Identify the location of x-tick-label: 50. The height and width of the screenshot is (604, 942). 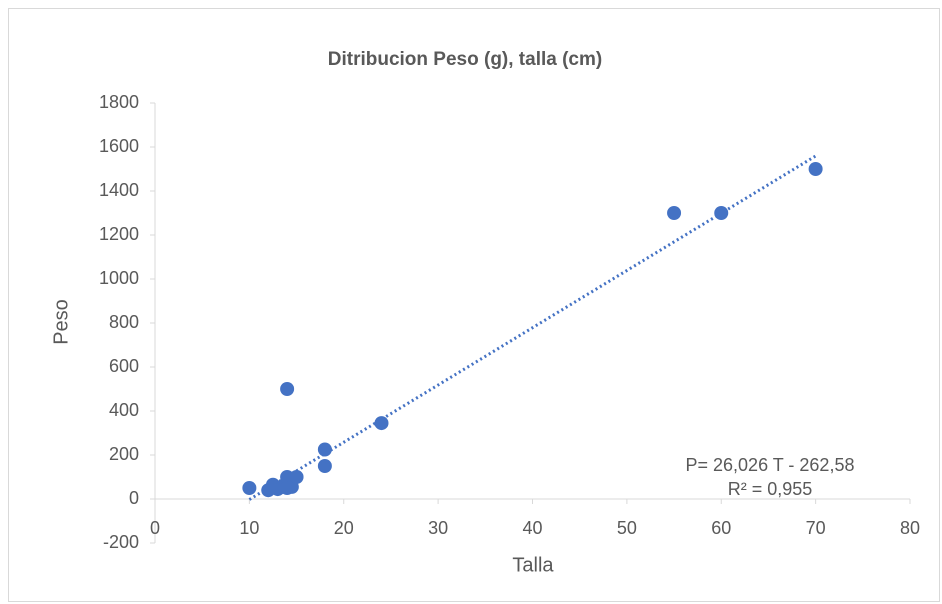
(627, 528).